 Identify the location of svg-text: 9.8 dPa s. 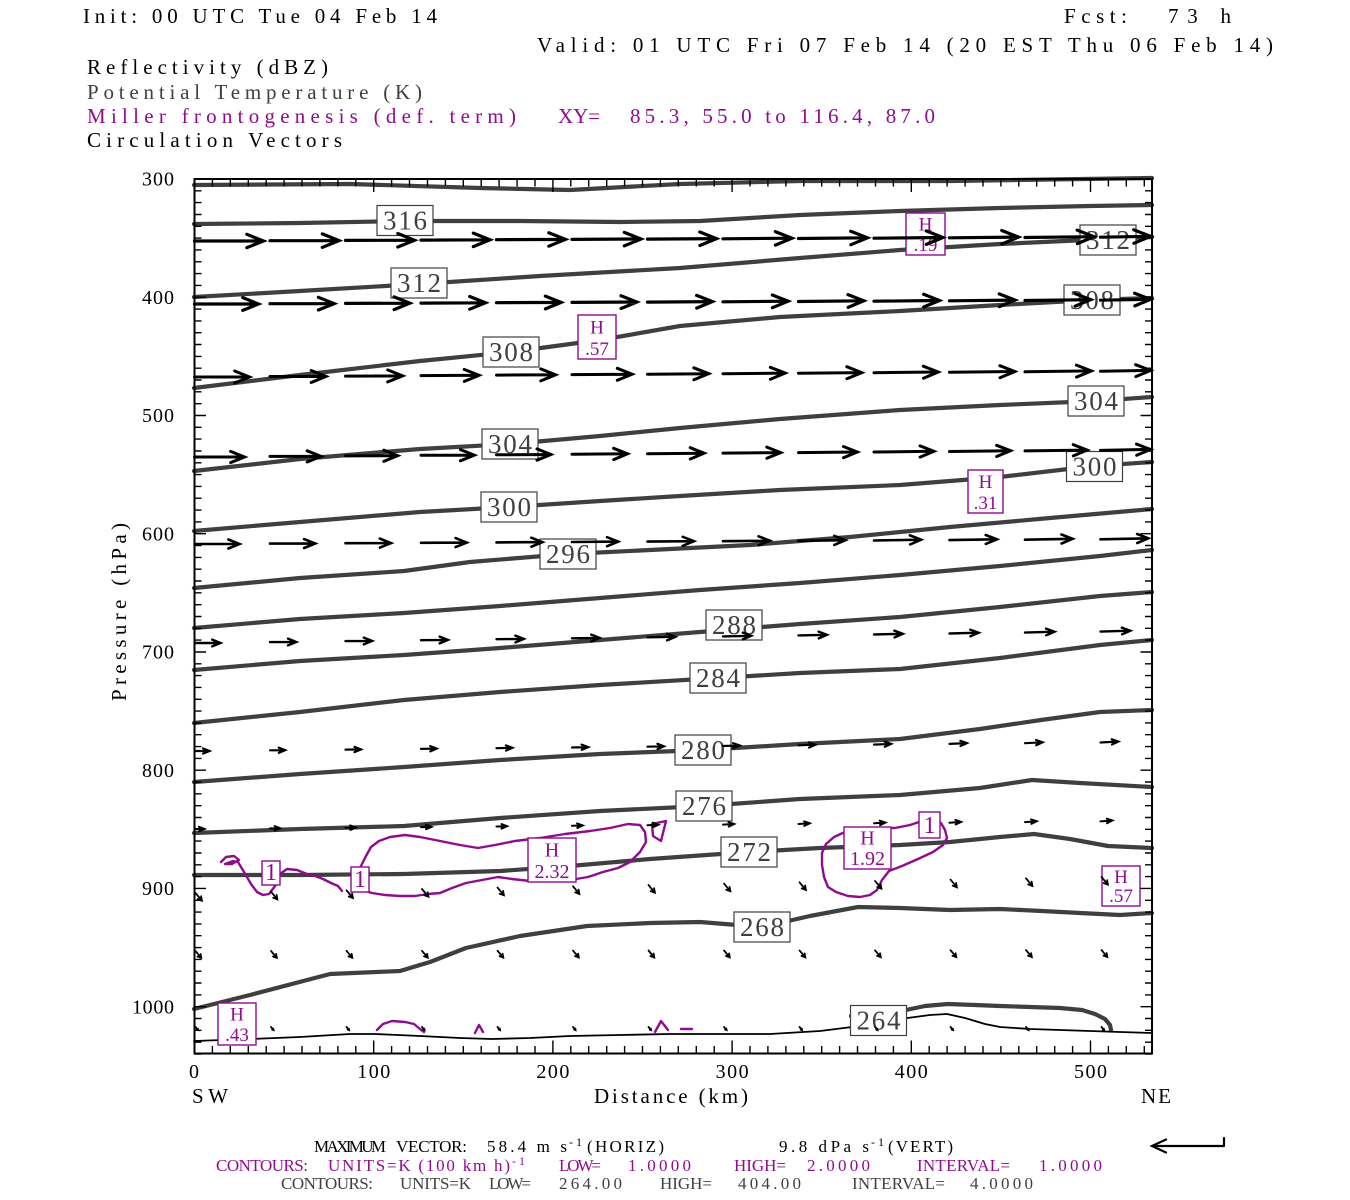
(824, 1146).